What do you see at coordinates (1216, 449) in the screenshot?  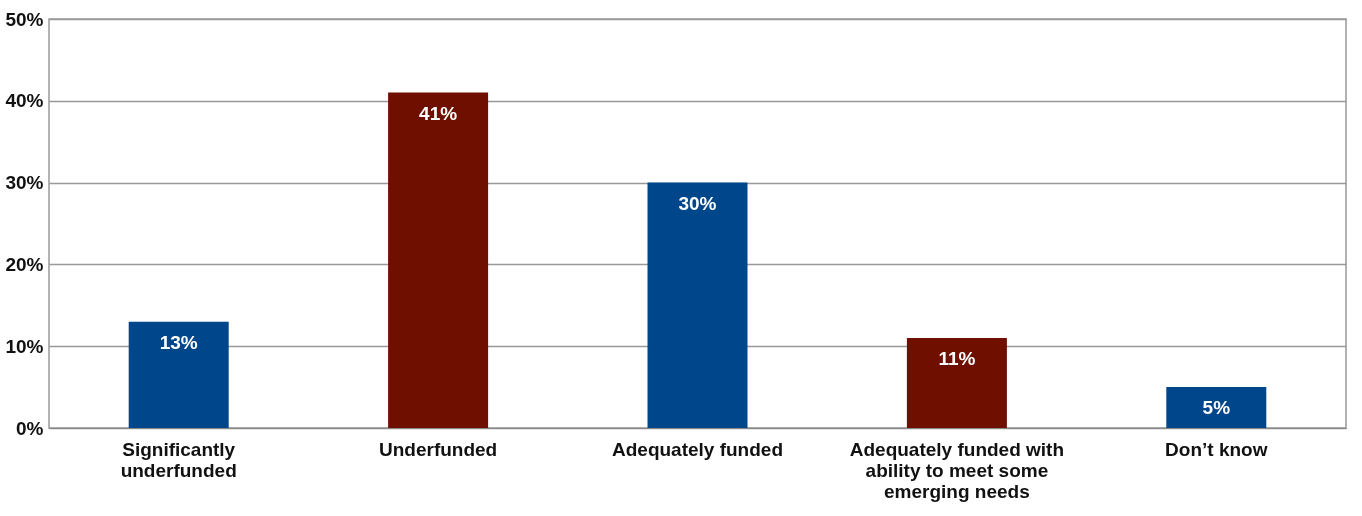 I see `x-tick-label: Don’t know` at bounding box center [1216, 449].